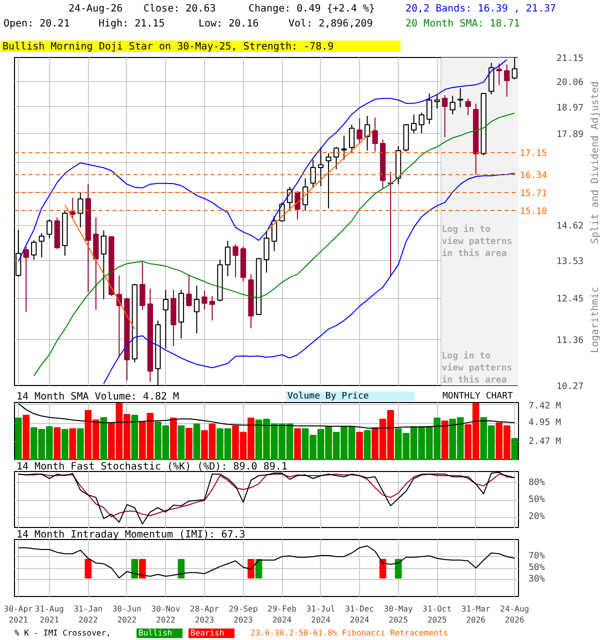 Image resolution: width=600 pixels, height=640 pixels. I want to click on y-tick-label: 13.53, so click(570, 261).